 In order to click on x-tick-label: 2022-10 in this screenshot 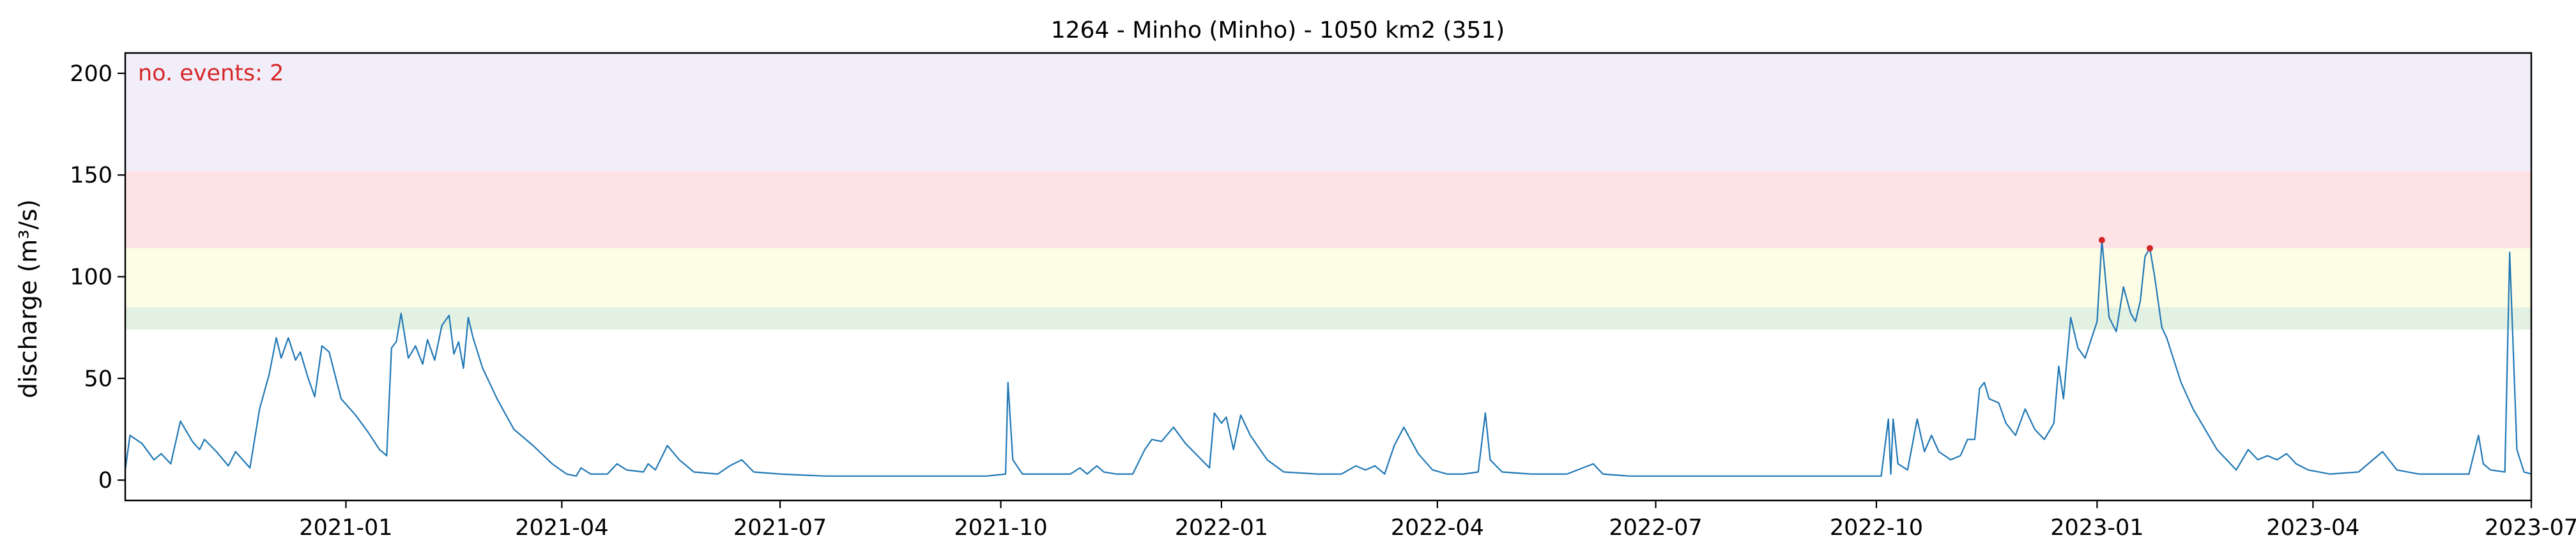, I will do `click(1876, 528)`.